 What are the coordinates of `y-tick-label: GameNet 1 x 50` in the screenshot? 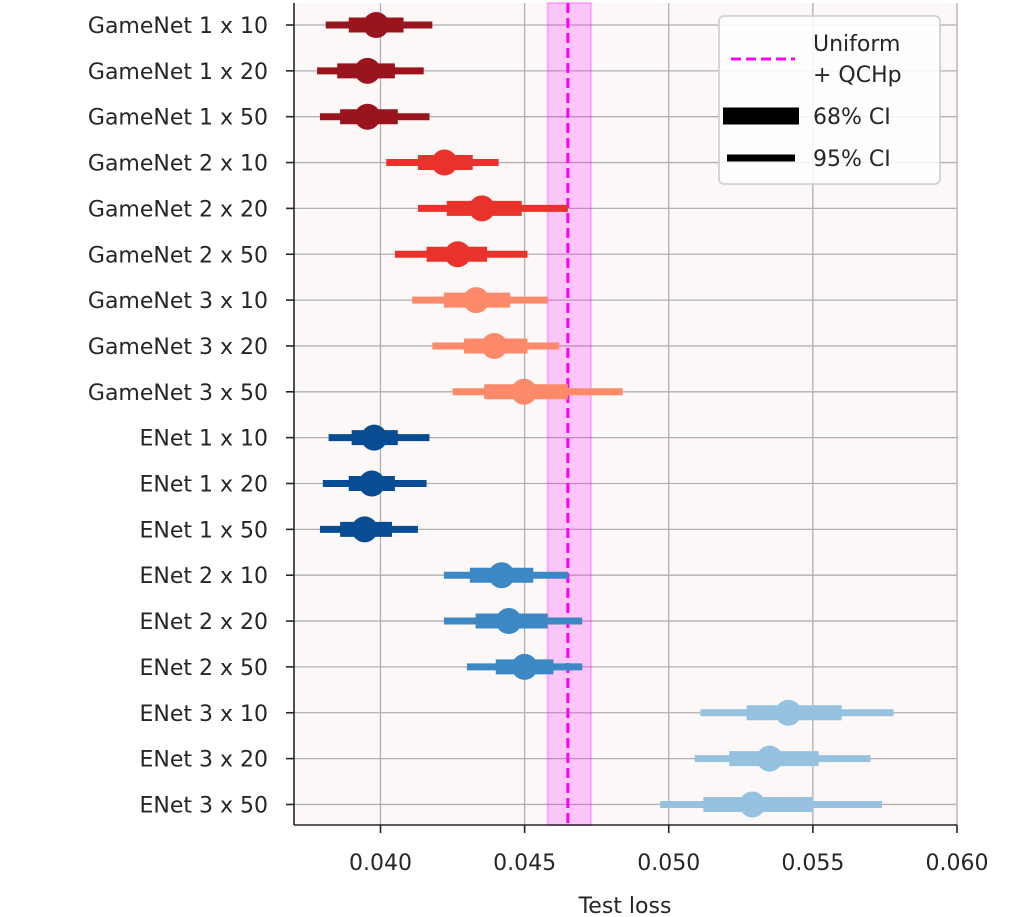 It's located at (178, 118).